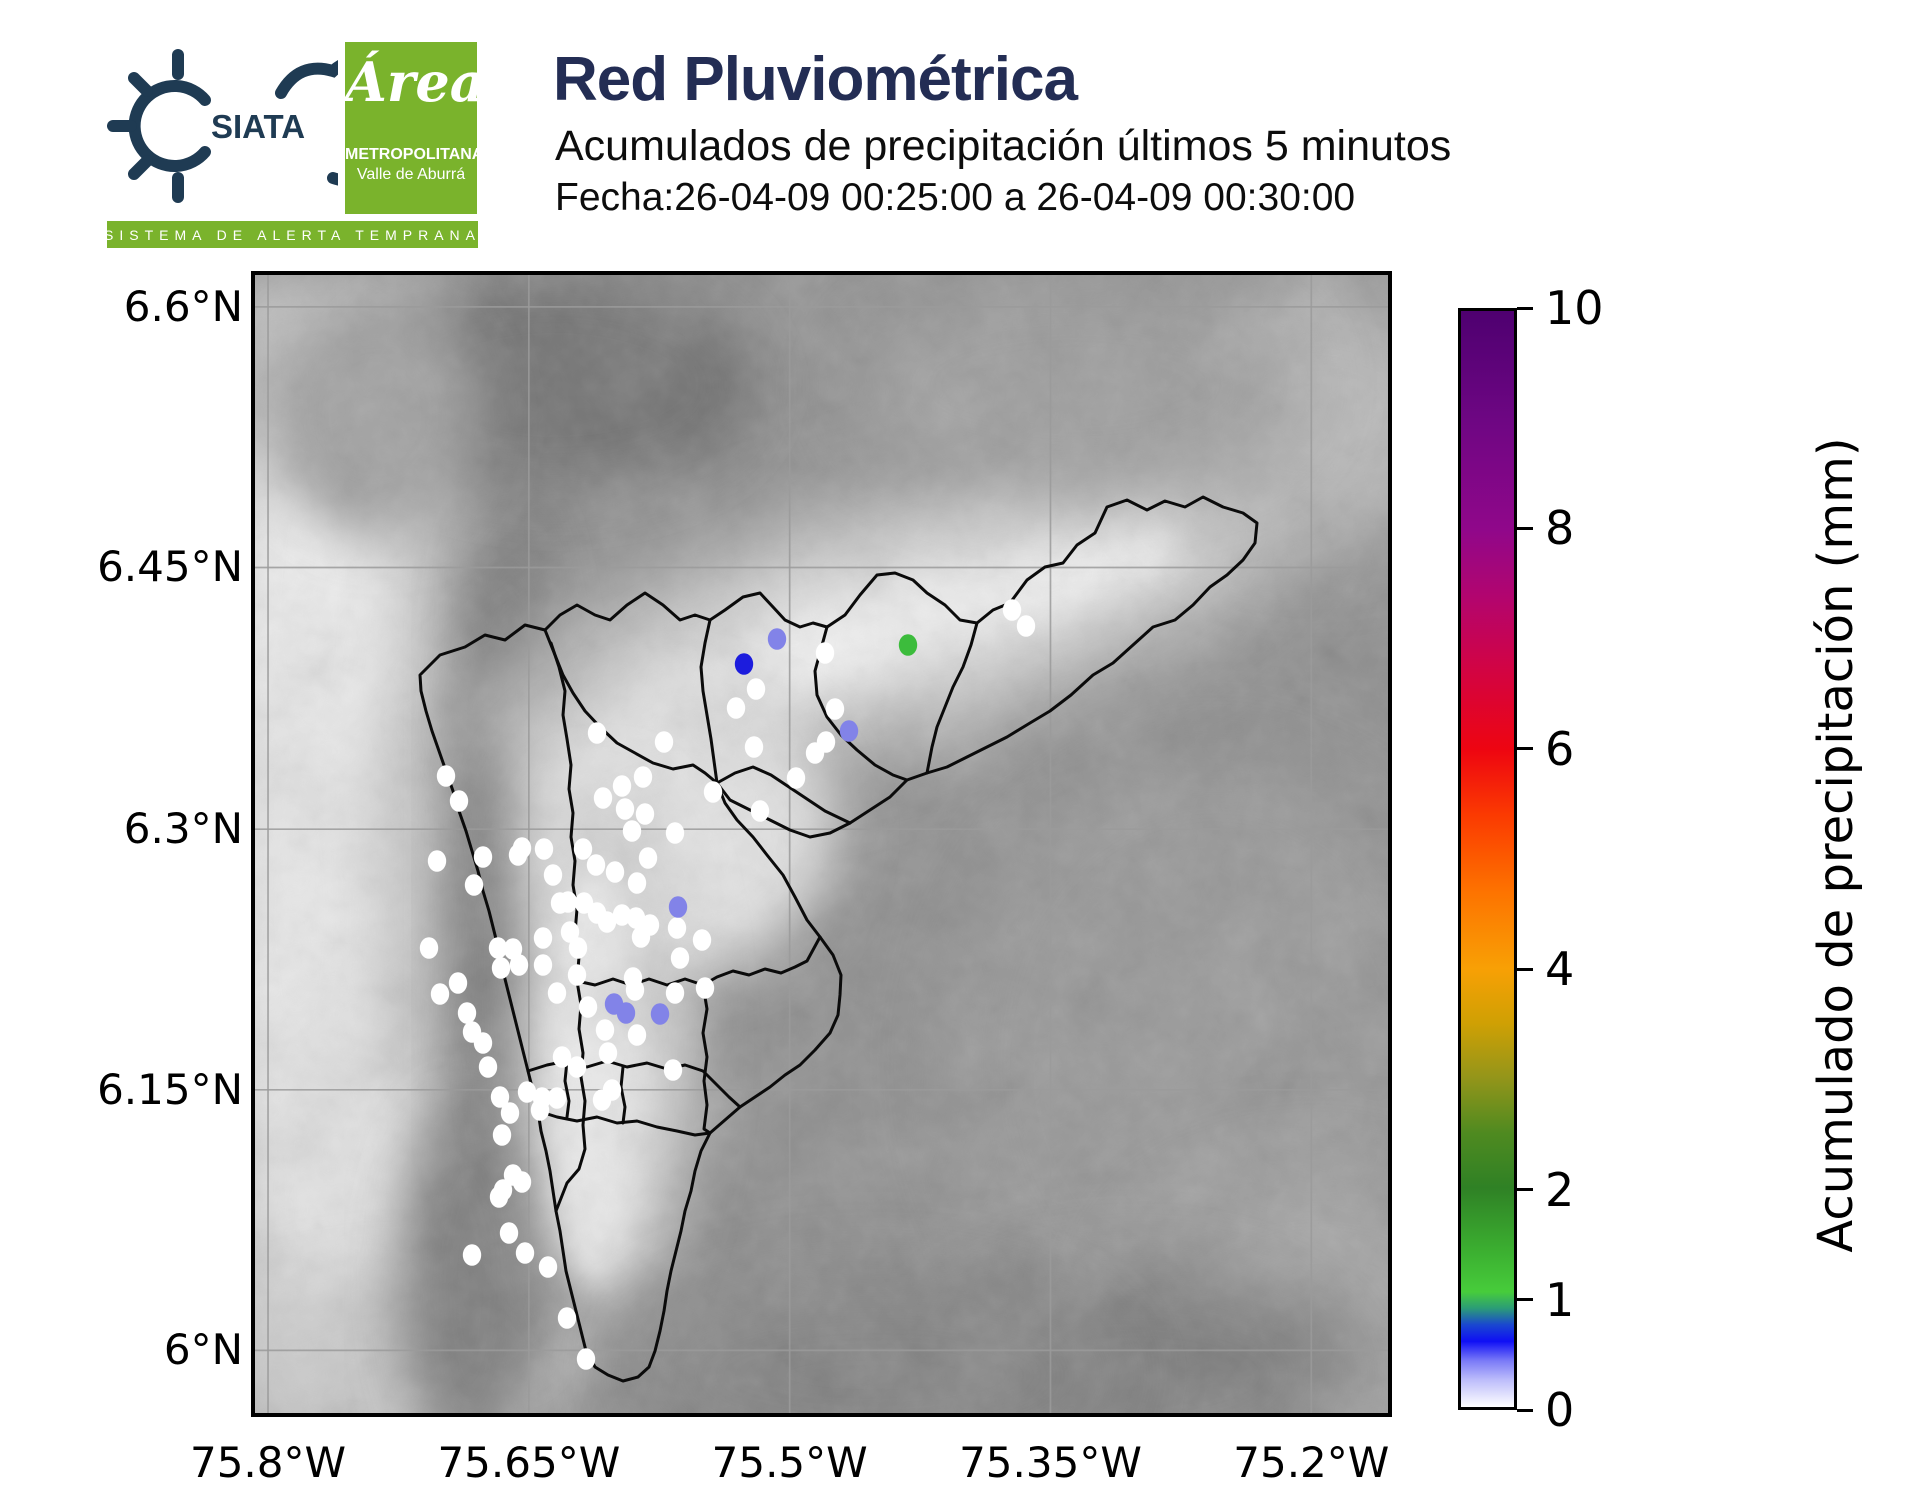 This screenshot has height=1506, width=1925. I want to click on amva-logo: Área METROPOLITANA Valle de Aburrá, so click(415, 128).